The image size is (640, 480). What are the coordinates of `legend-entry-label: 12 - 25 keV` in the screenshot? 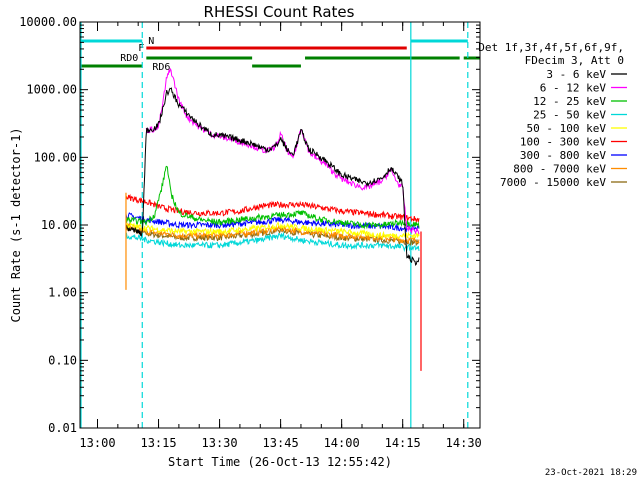 It's located at (569, 101).